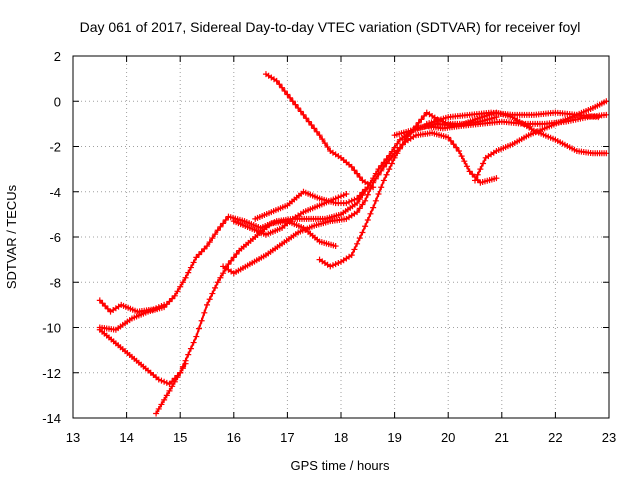 This screenshot has height=480, width=640. What do you see at coordinates (555, 437) in the screenshot?
I see `x-tick-label: 22` at bounding box center [555, 437].